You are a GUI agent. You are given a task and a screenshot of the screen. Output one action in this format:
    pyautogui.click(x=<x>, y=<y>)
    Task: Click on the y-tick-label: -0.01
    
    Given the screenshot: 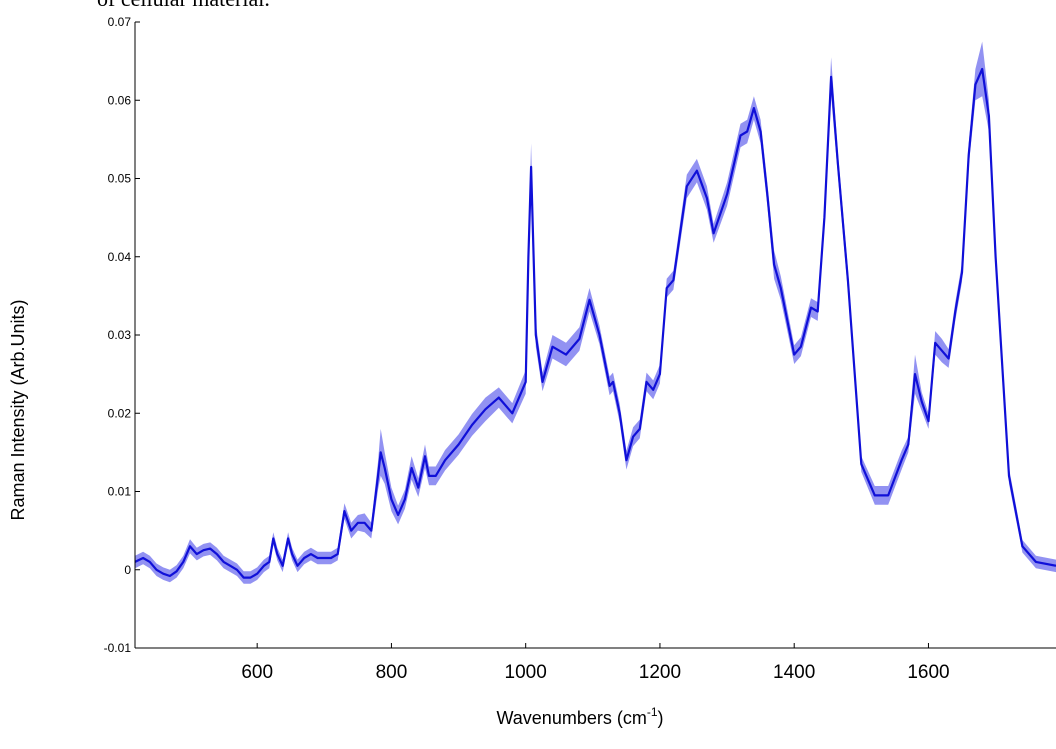 What is the action you would take?
    pyautogui.click(x=118, y=648)
    